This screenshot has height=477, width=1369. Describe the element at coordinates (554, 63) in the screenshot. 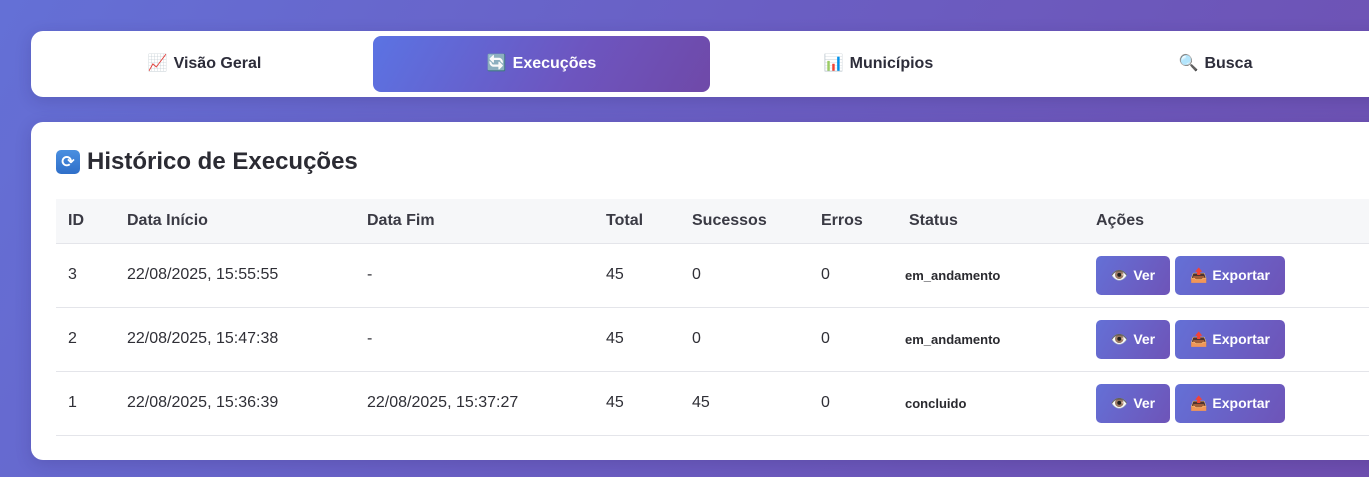

I see `tab-label: Execuções` at that location.